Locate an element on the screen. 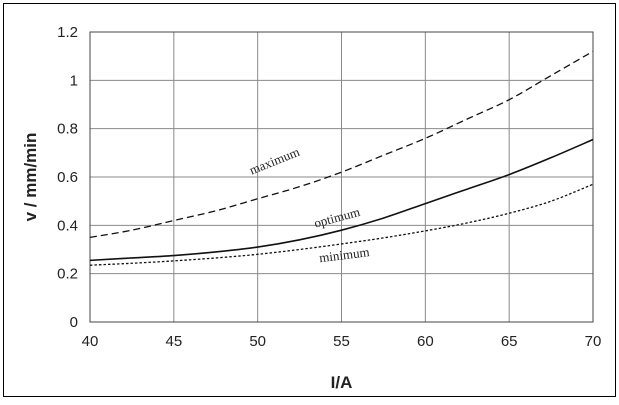 The height and width of the screenshot is (405, 619). y-tick-label: 1 is located at coordinates (74, 80).